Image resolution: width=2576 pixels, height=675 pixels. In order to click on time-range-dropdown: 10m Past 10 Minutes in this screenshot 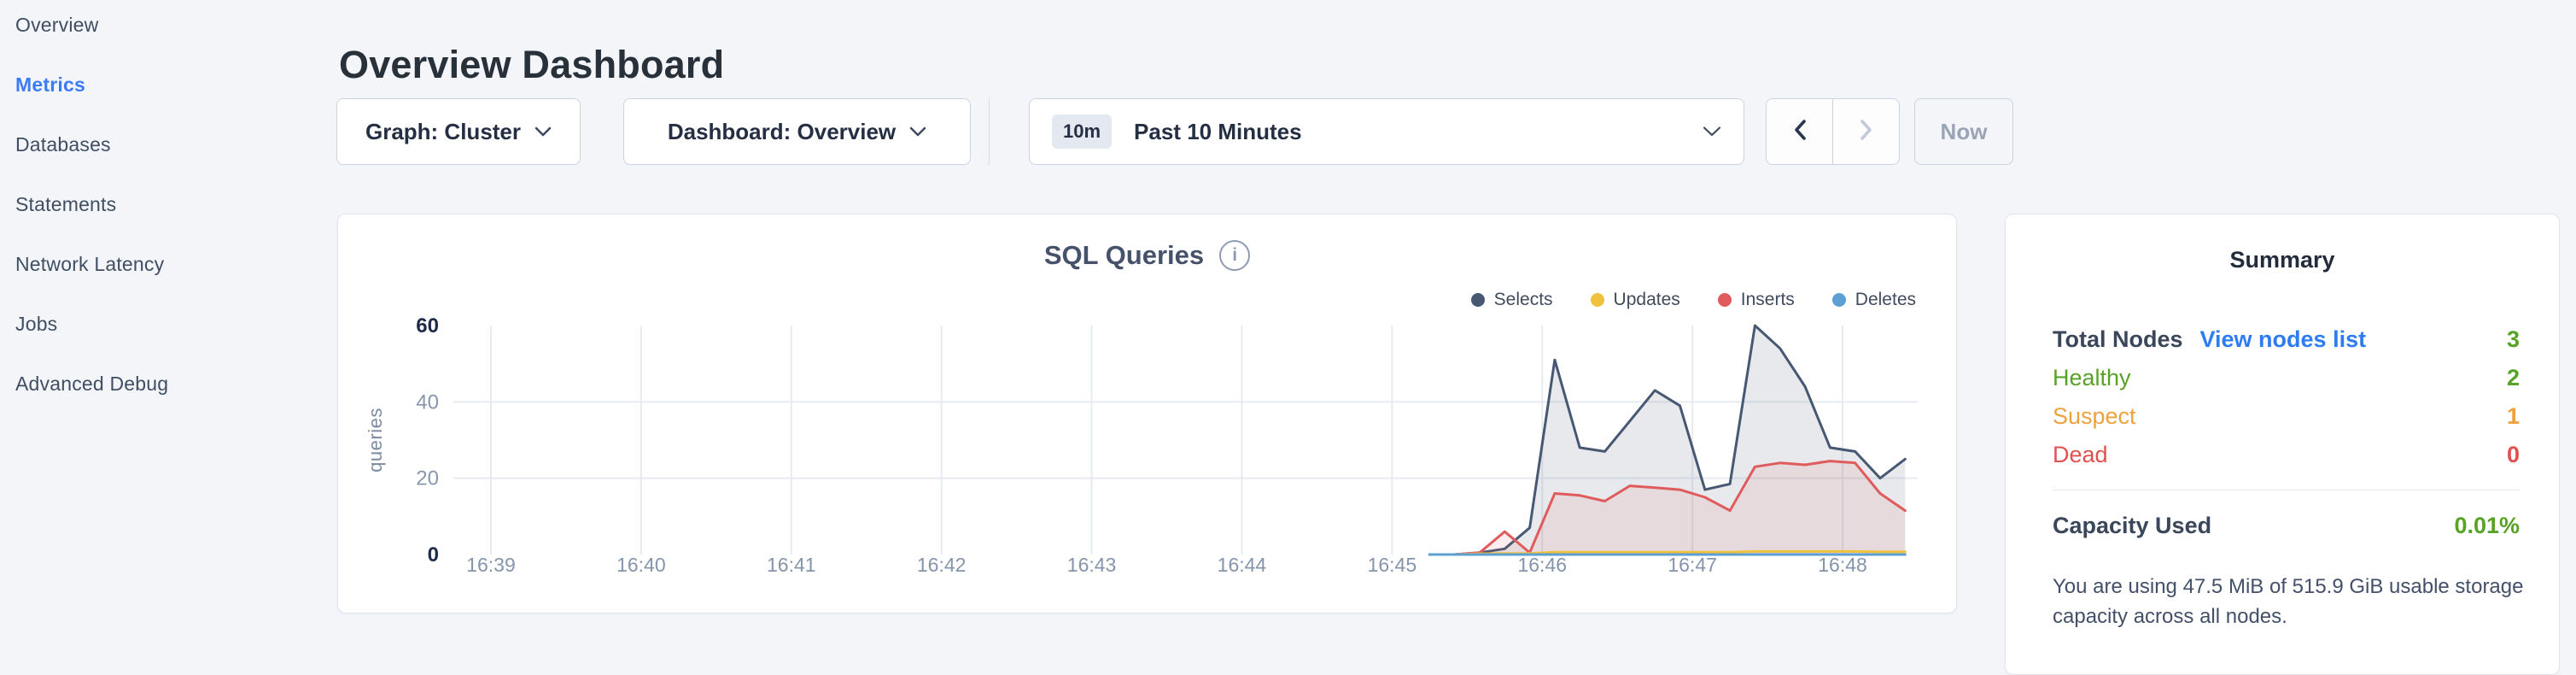, I will do `click(1386, 131)`.